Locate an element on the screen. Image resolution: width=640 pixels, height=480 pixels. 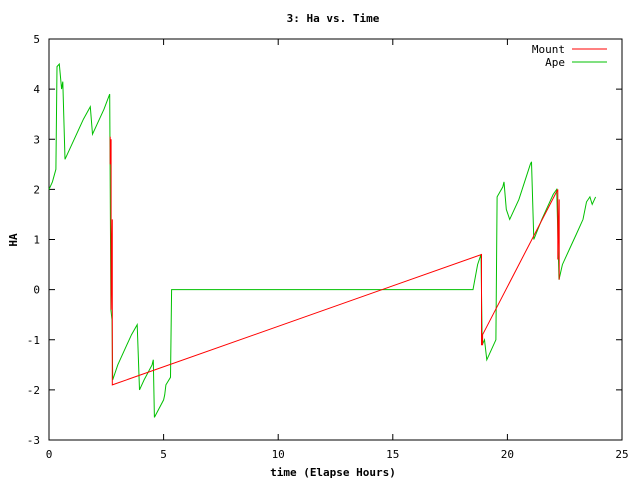
x-tick-label: 25 is located at coordinates (621, 454).